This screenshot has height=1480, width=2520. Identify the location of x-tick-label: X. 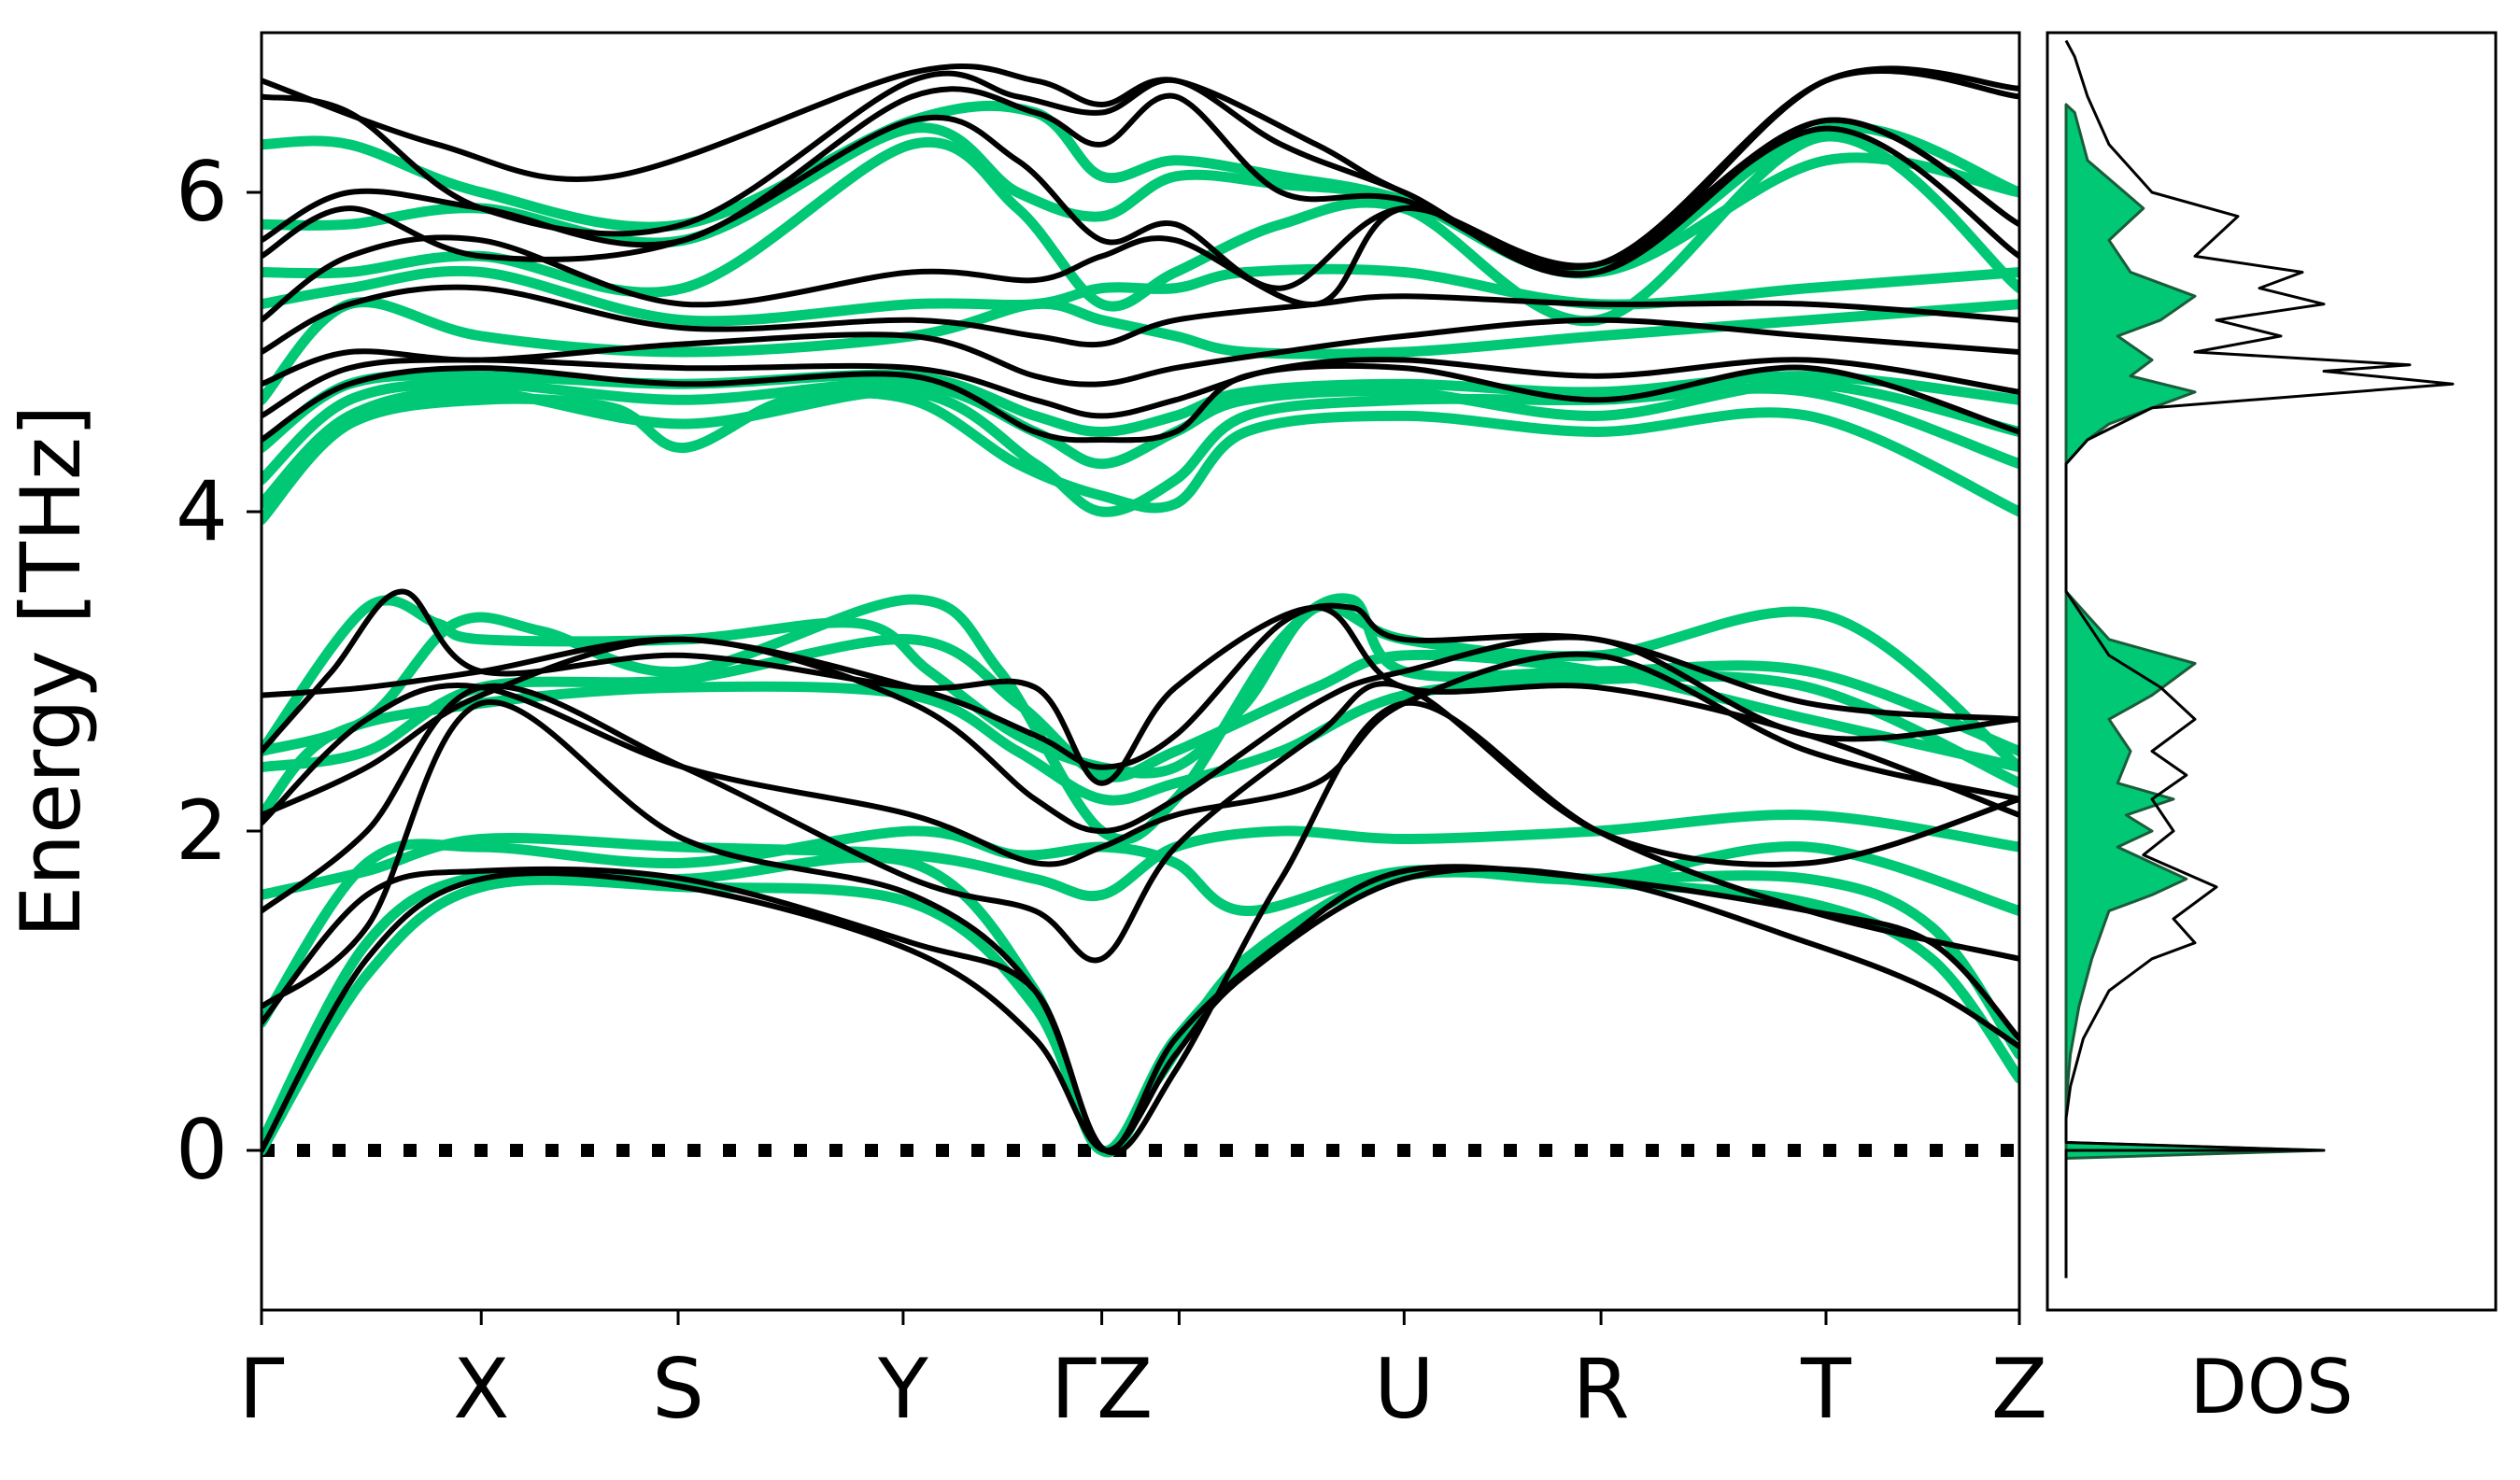
(481, 1389).